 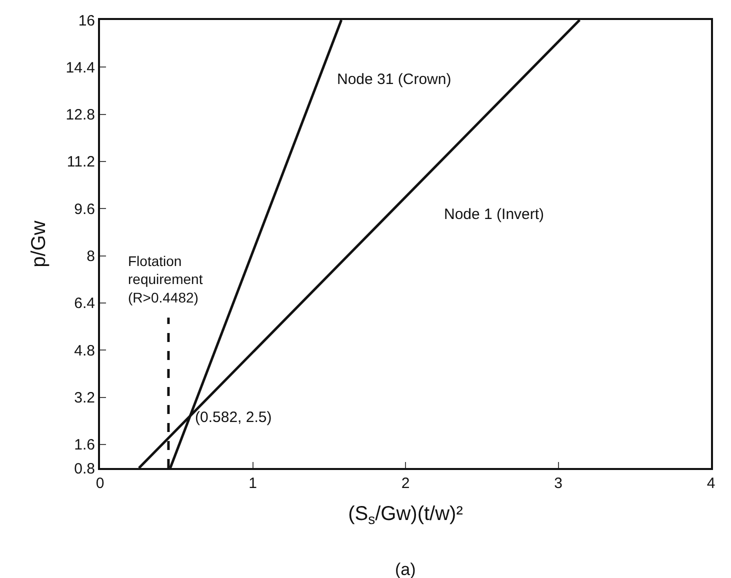 I want to click on x-axis-title: (S$_{s}$/Gw)(t/w)², so click(x=406, y=515).